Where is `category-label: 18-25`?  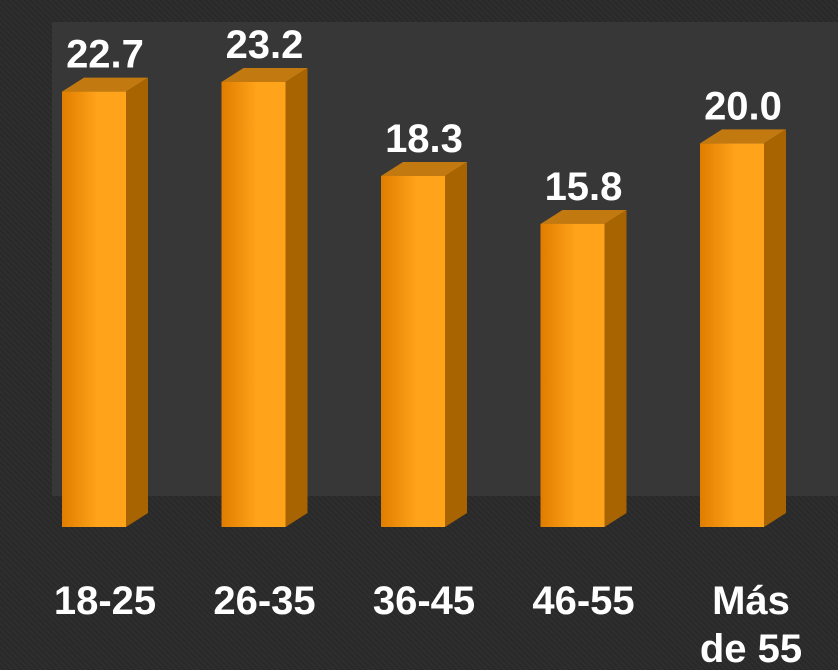
category-label: 18-25 is located at coordinates (105, 601).